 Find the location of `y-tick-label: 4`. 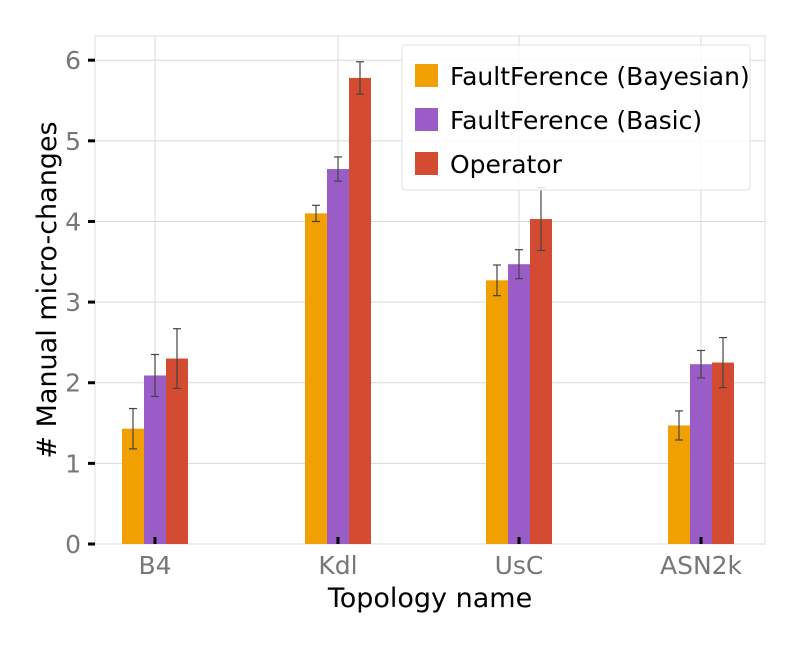

y-tick-label: 4 is located at coordinates (73, 221).